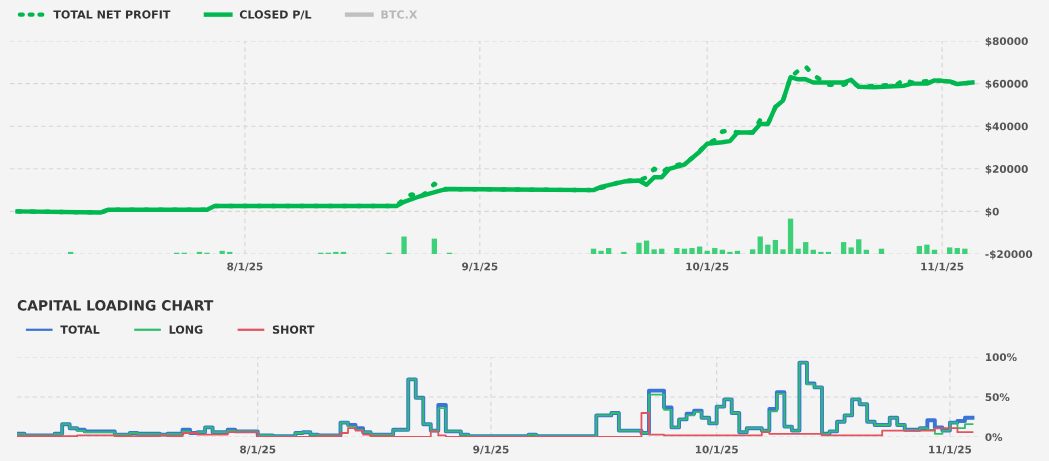  I want to click on y-tick-label: $20000, so click(1006, 169).